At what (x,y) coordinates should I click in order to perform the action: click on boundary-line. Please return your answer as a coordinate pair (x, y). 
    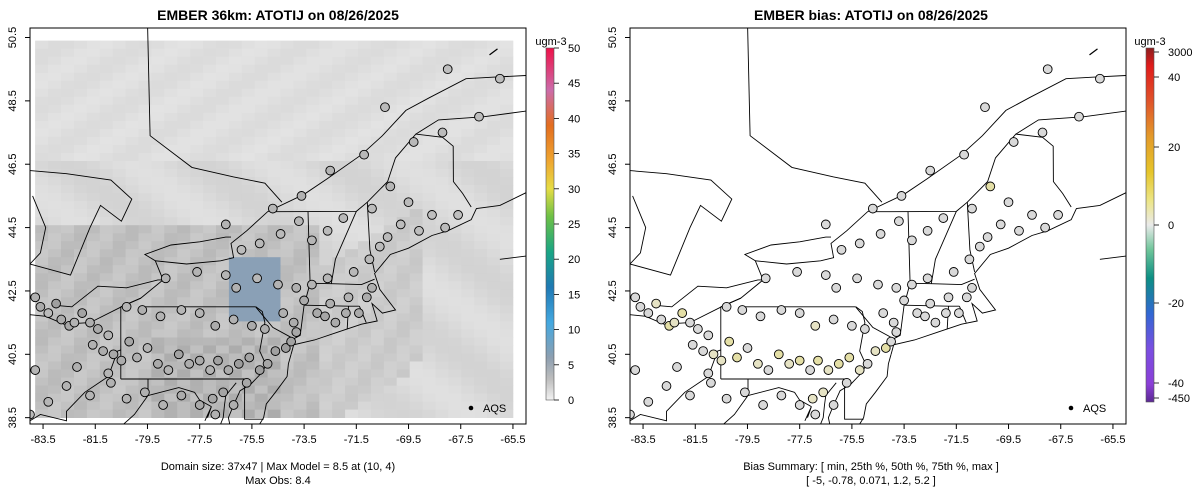
    Looking at the image, I should click on (1070, 122).